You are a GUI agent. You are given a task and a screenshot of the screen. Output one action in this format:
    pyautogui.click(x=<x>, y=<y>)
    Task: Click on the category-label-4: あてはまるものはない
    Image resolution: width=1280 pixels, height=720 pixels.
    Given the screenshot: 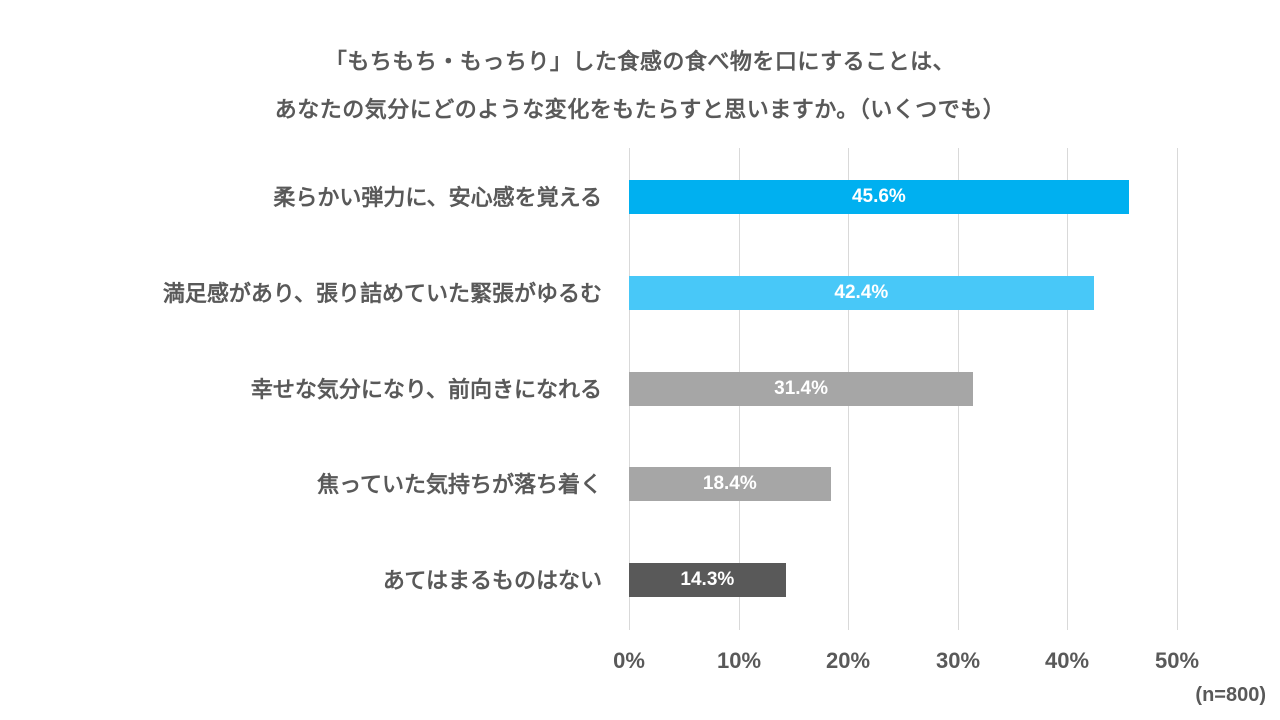 What is the action you would take?
    pyautogui.click(x=492, y=581)
    